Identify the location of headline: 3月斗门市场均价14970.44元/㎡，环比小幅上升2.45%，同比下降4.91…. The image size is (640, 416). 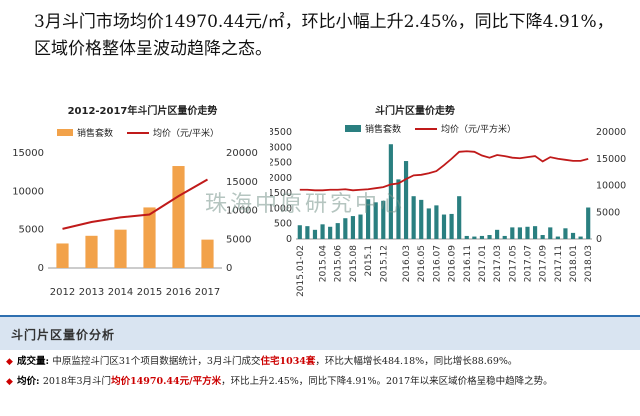
(324, 35).